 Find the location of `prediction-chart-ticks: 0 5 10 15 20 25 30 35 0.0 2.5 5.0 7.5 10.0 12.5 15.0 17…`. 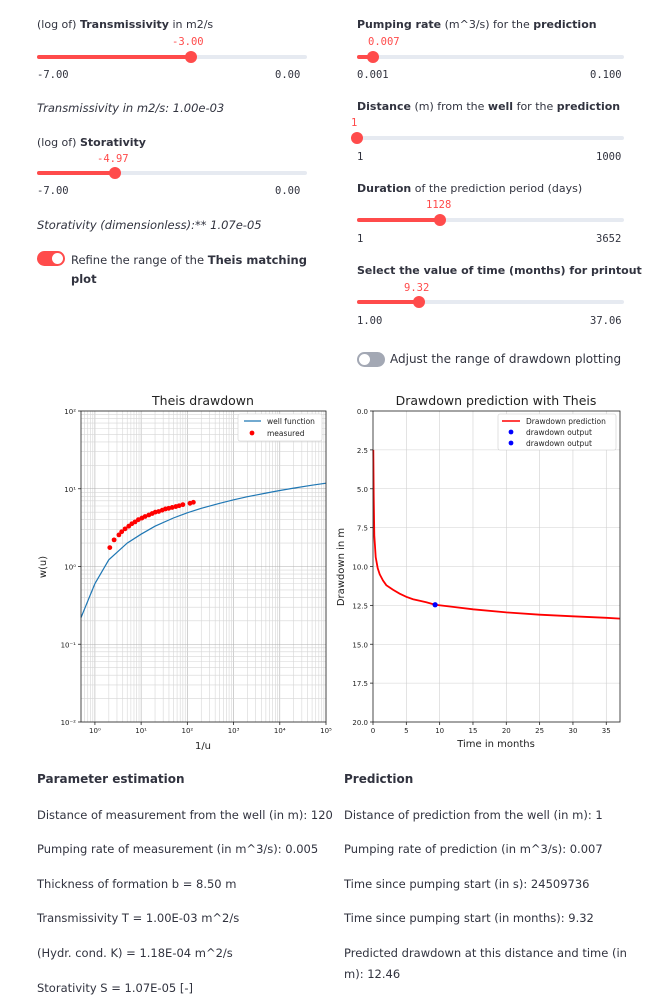

prediction-chart-ticks: 0 5 10 15 20 25 30 35 0.0 2.5 5.0 7.5 10.0 12.5 15.0 17… is located at coordinates (481, 571).